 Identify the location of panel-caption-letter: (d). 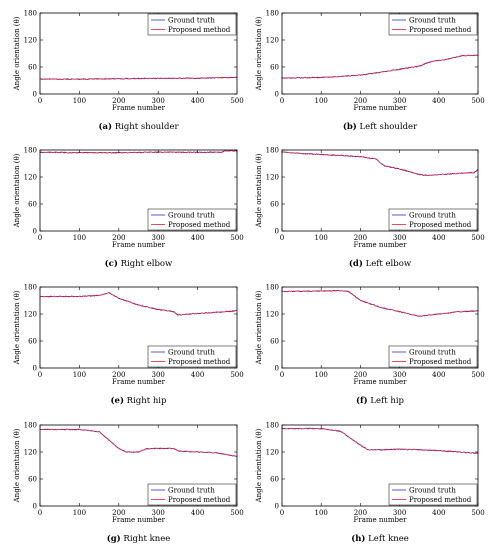
(356, 263).